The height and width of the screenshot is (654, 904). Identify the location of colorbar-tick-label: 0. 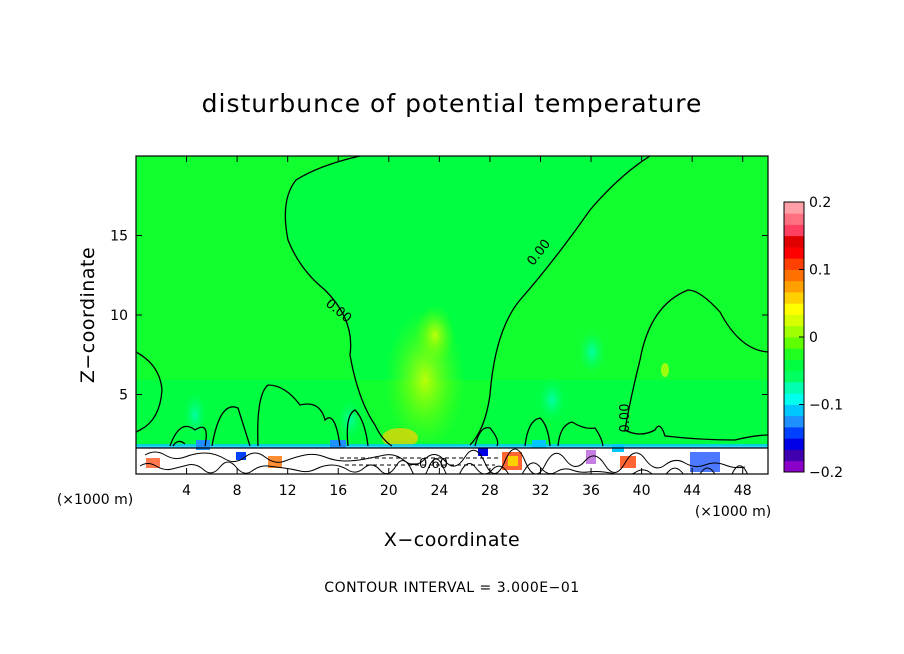
(813, 338).